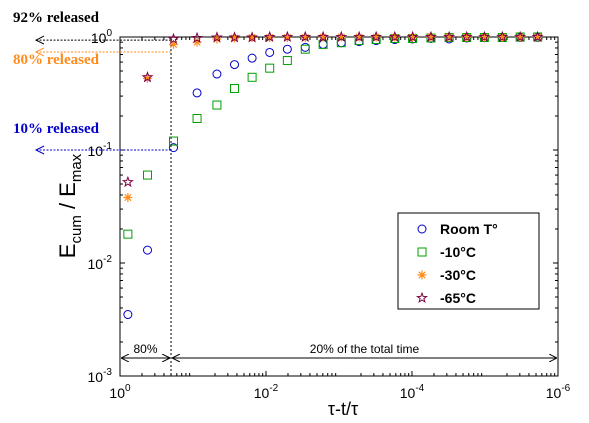  What do you see at coordinates (56, 129) in the screenshot?
I see `annotation-label: 10% released` at bounding box center [56, 129].